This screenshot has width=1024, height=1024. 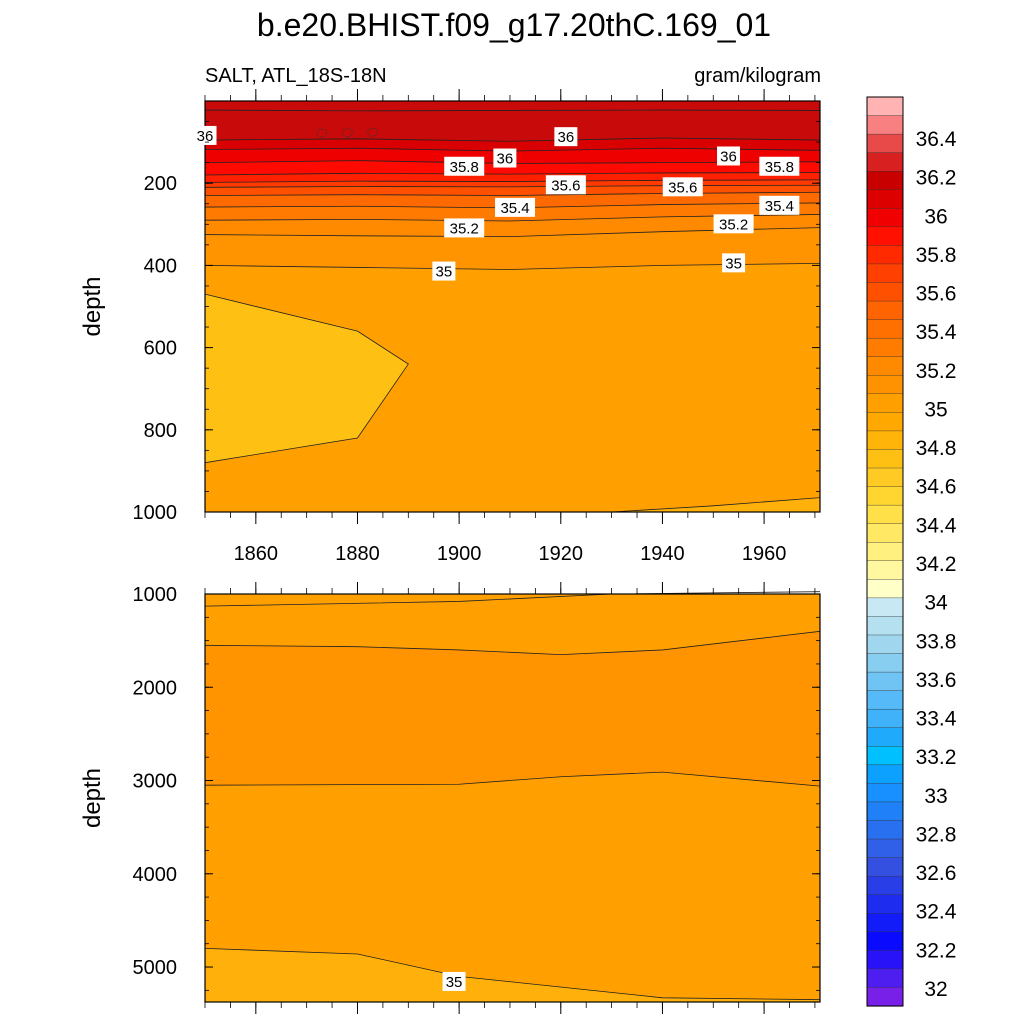 I want to click on x-tick-label: 1880, so click(x=357, y=554).